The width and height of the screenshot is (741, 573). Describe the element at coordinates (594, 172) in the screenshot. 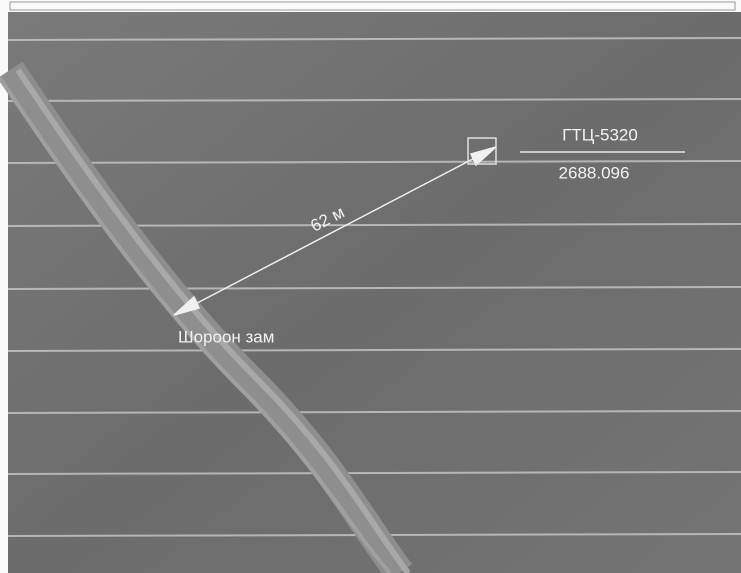

I see `point-elevation: 2688.096` at that location.